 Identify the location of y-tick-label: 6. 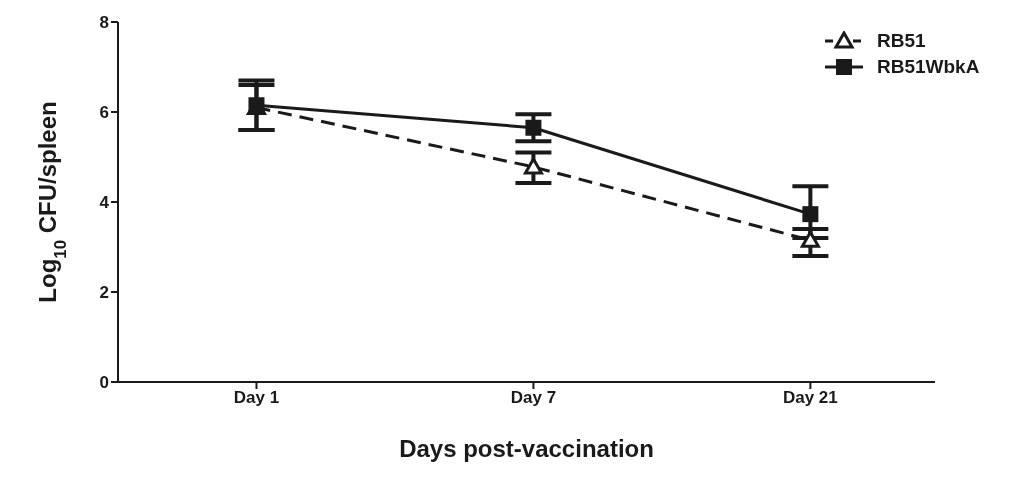
(104, 113).